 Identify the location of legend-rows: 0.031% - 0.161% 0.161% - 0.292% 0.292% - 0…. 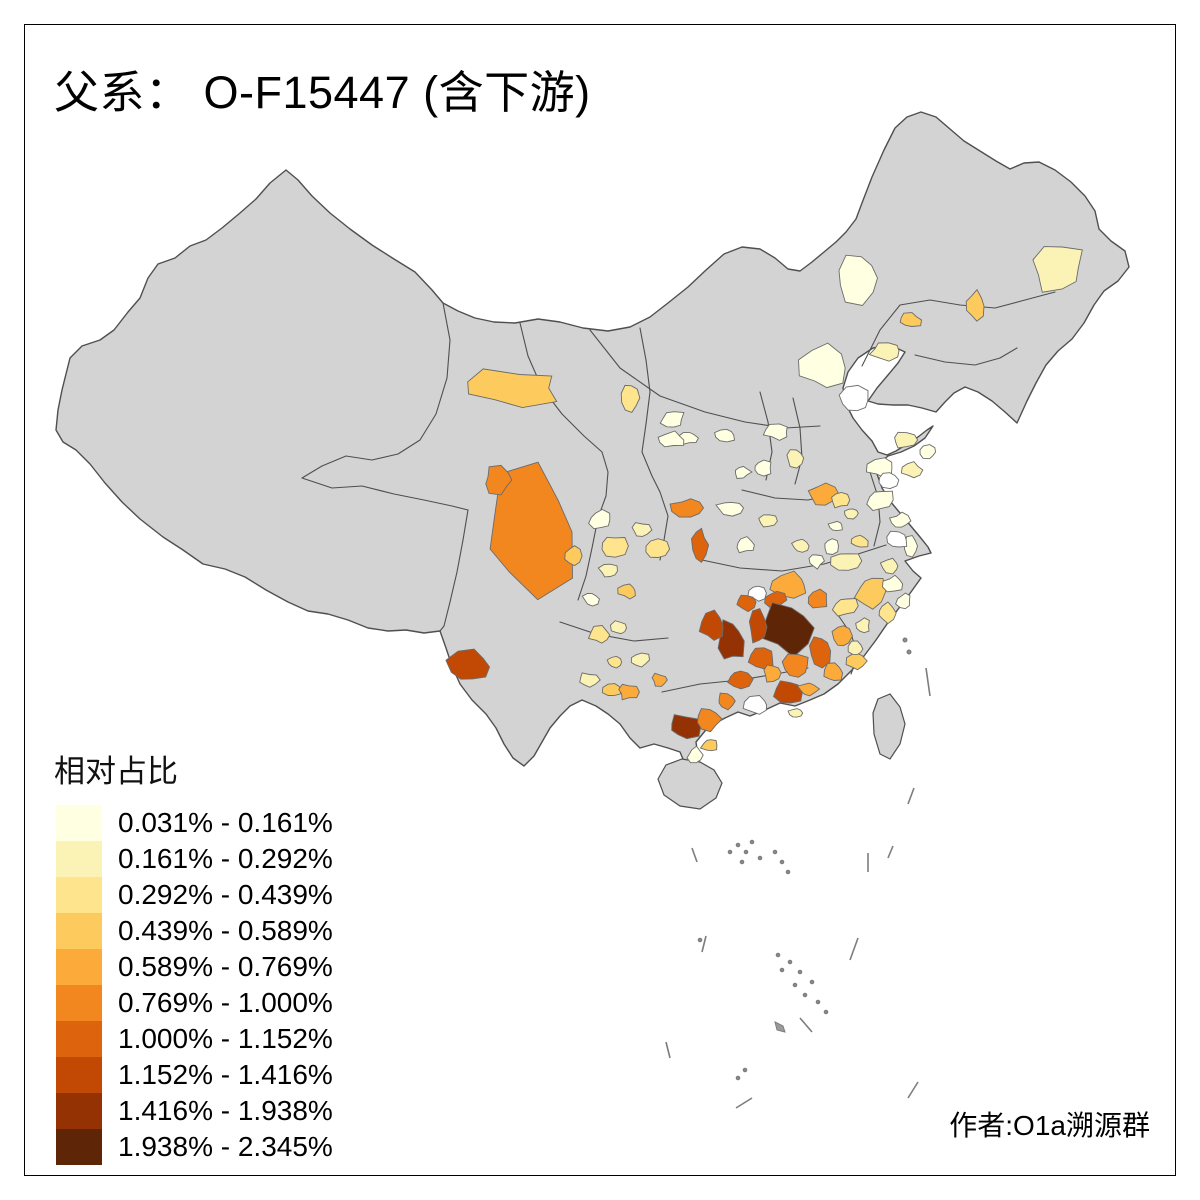
(194, 985).